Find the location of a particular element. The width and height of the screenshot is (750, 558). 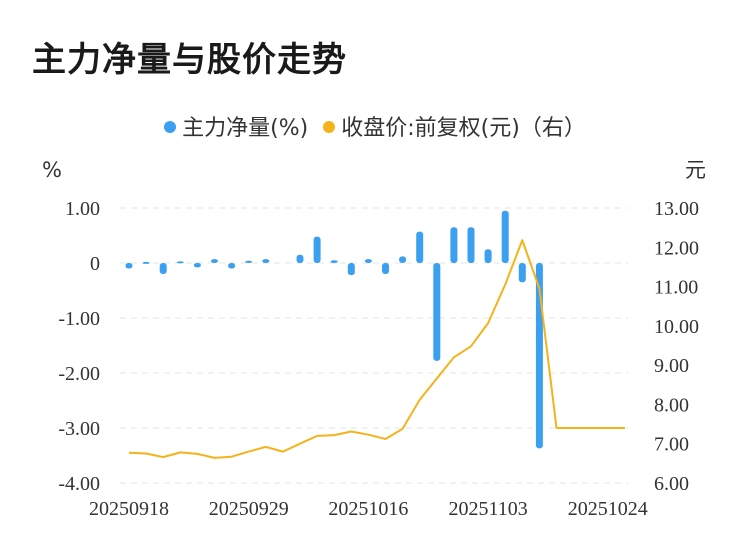

right-tick-label: 12.00 is located at coordinates (676, 248).